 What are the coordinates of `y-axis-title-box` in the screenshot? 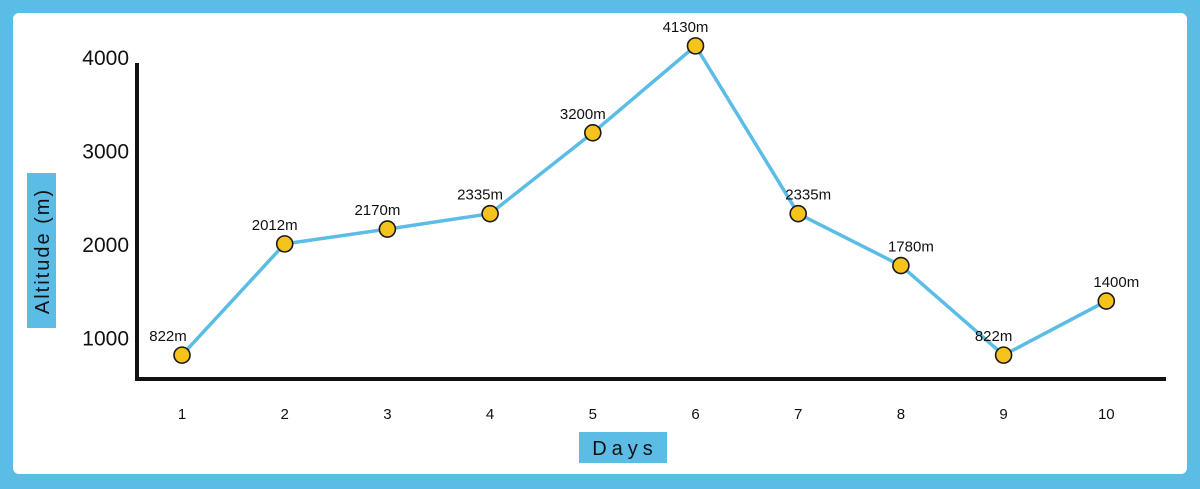 It's located at (41, 250).